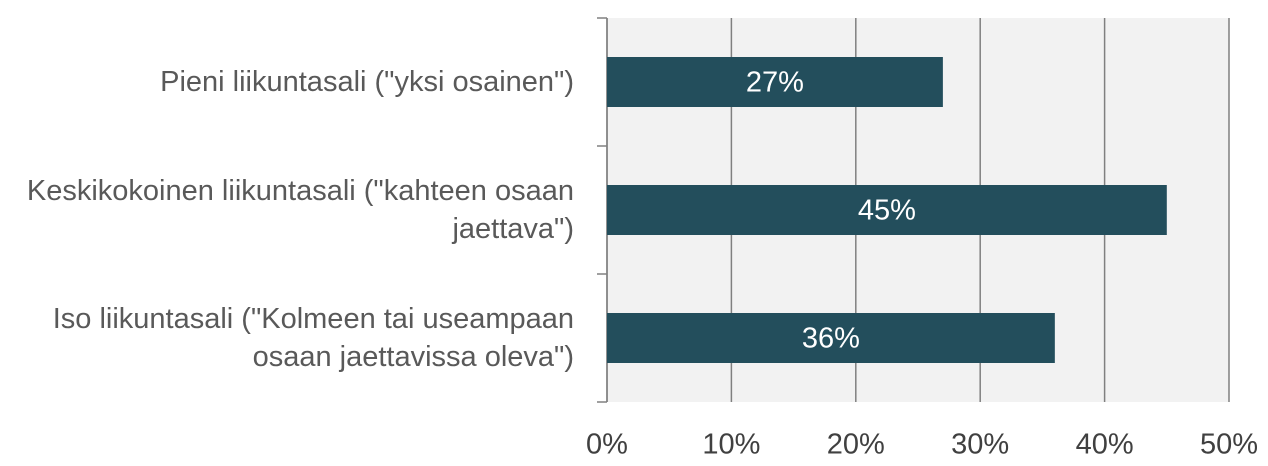 The image size is (1268, 466). What do you see at coordinates (856, 445) in the screenshot?
I see `x-tick-label: 20%` at bounding box center [856, 445].